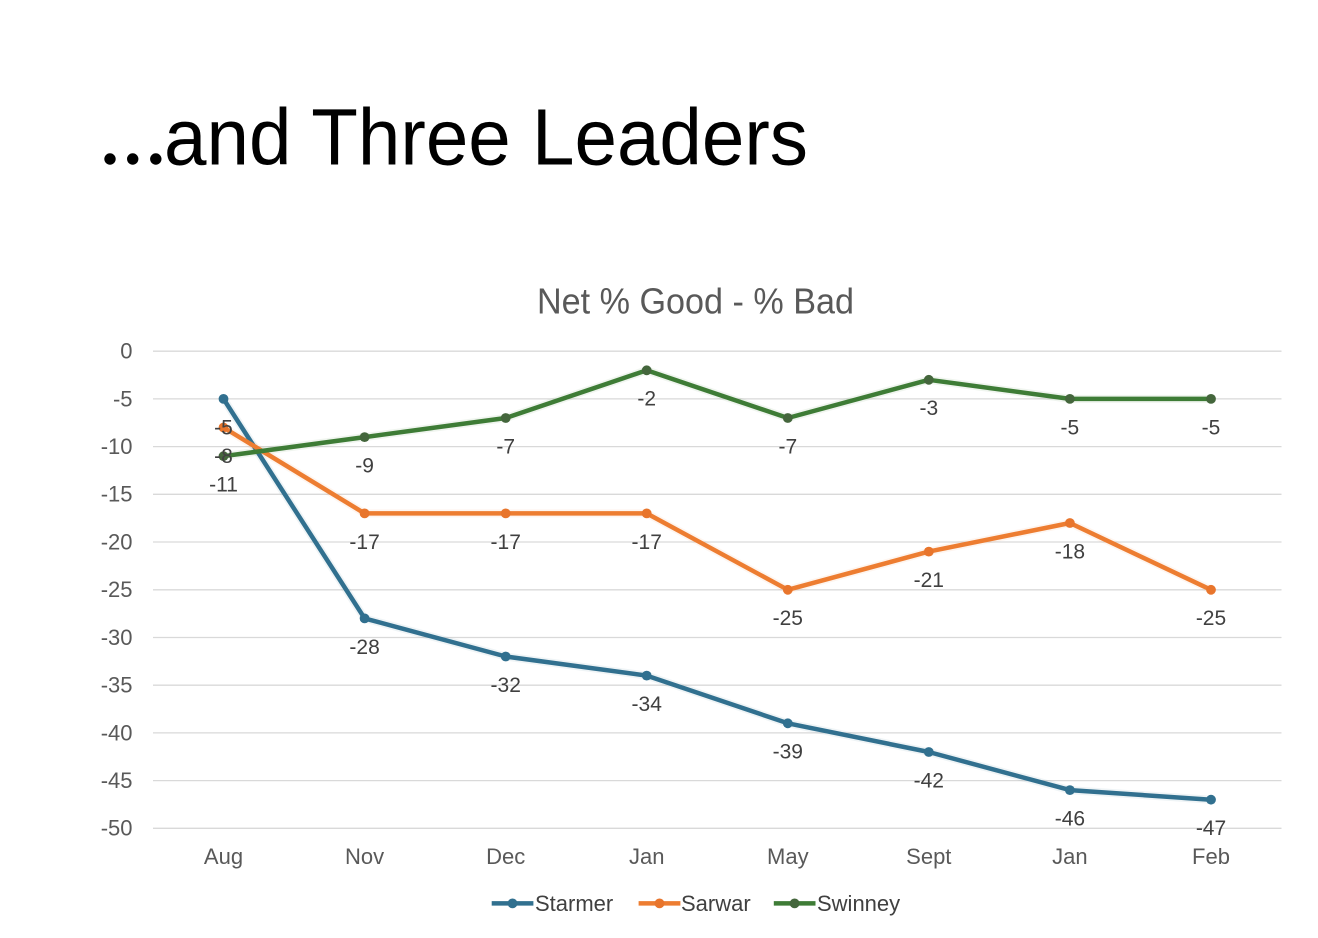 The image size is (1318, 938). What do you see at coordinates (1070, 551) in the screenshot?
I see `svg-text: -18` at bounding box center [1070, 551].